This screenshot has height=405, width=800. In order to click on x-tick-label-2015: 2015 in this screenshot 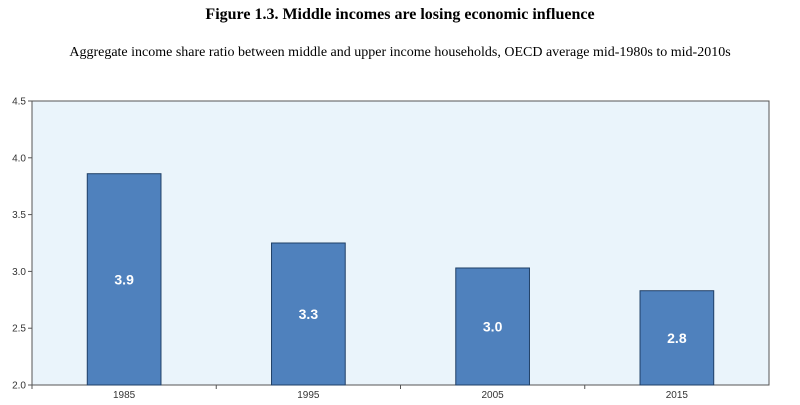, I will do `click(677, 395)`.